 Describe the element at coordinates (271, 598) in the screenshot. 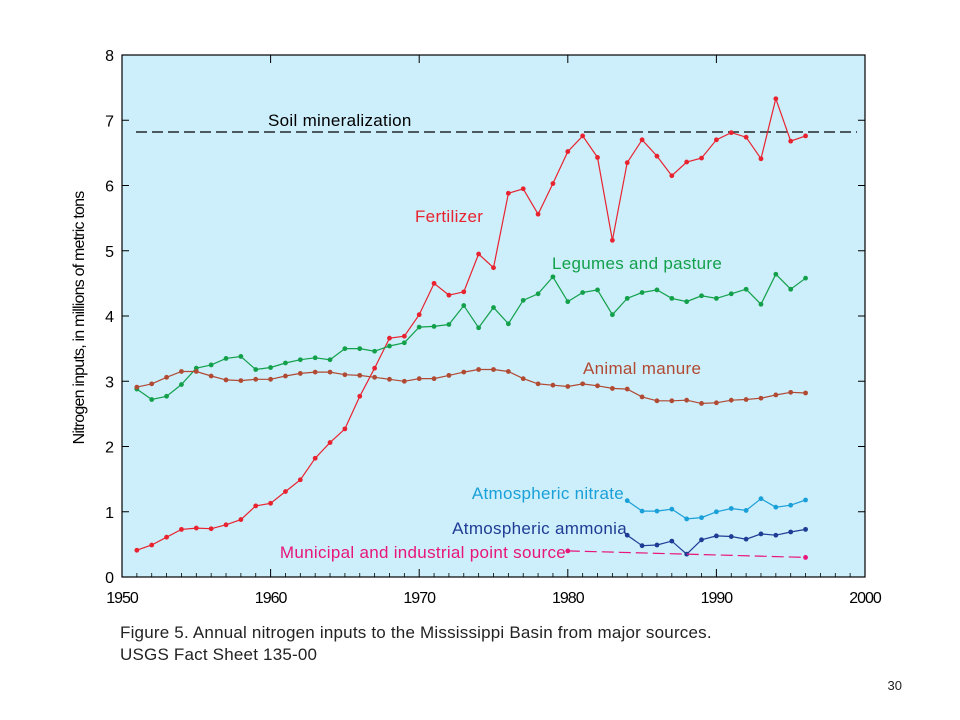

I see `x-tick-label: 1960` at that location.